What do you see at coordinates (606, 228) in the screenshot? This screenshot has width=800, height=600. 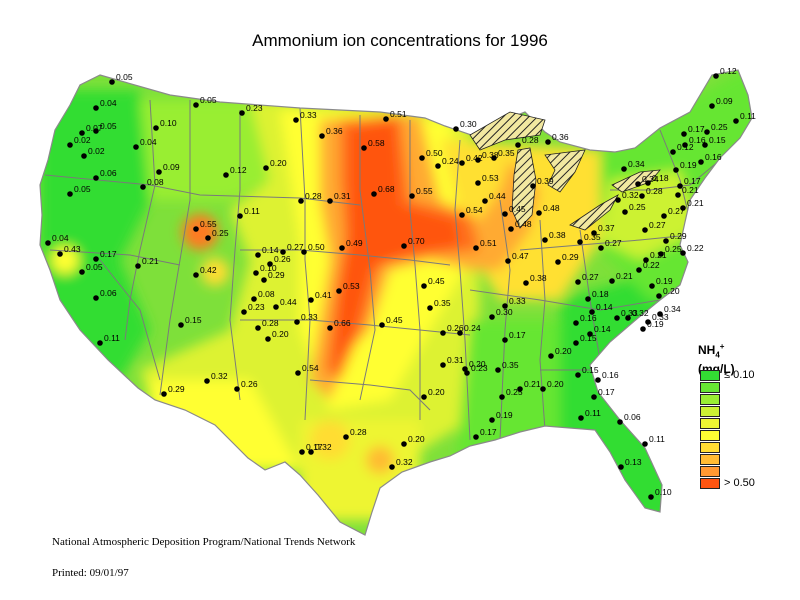 I see `site-value-label: 0.37` at bounding box center [606, 228].